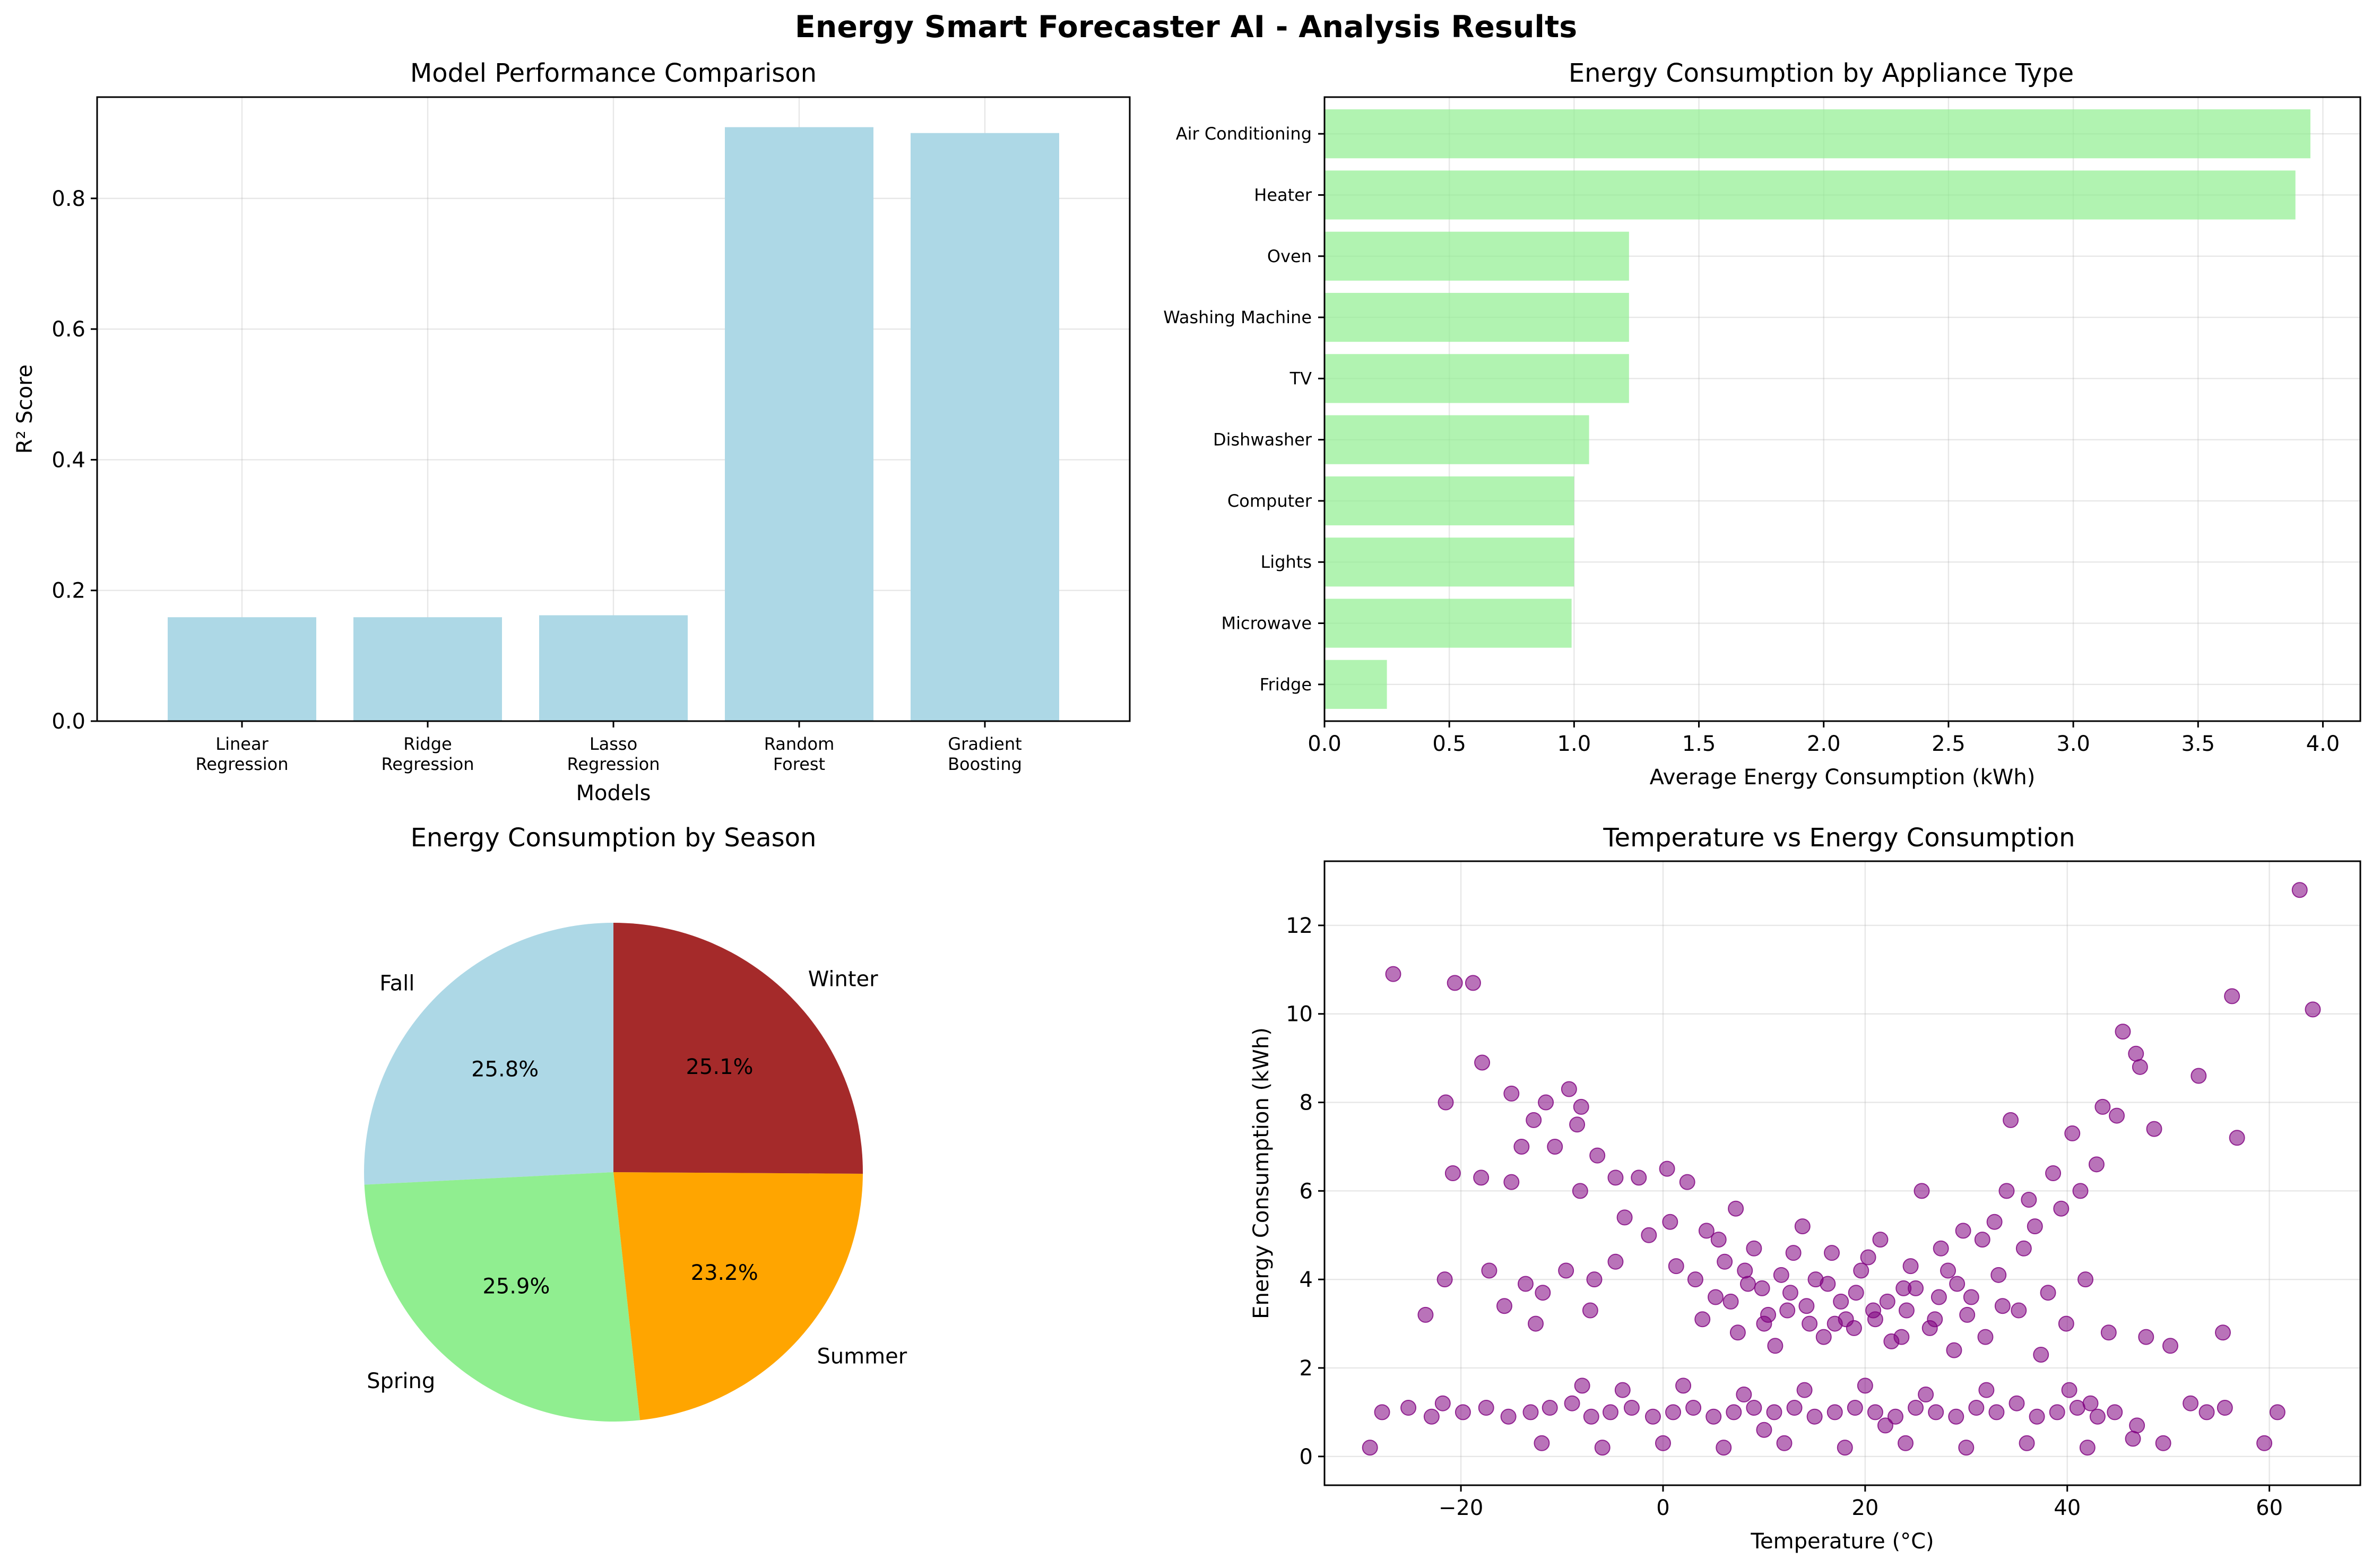 Image resolution: width=2372 pixels, height=1568 pixels. What do you see at coordinates (719, 1067) in the screenshot?
I see `pie-percent-label: 25.1%` at bounding box center [719, 1067].